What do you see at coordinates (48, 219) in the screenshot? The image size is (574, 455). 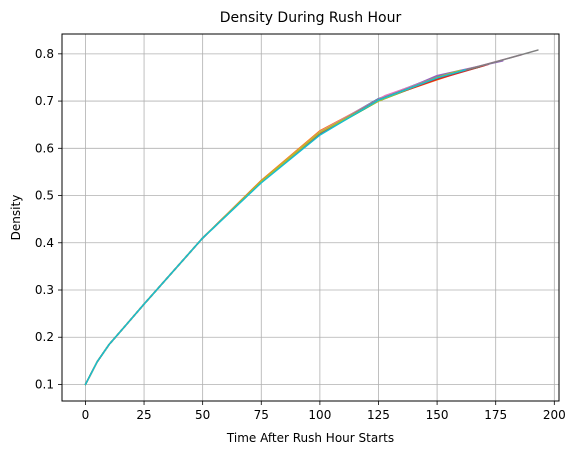 I see `y-axis-ticks: 0.1 0.2 0.3 0.4 0.5 0.6 0.7 0.8` at bounding box center [48, 219].